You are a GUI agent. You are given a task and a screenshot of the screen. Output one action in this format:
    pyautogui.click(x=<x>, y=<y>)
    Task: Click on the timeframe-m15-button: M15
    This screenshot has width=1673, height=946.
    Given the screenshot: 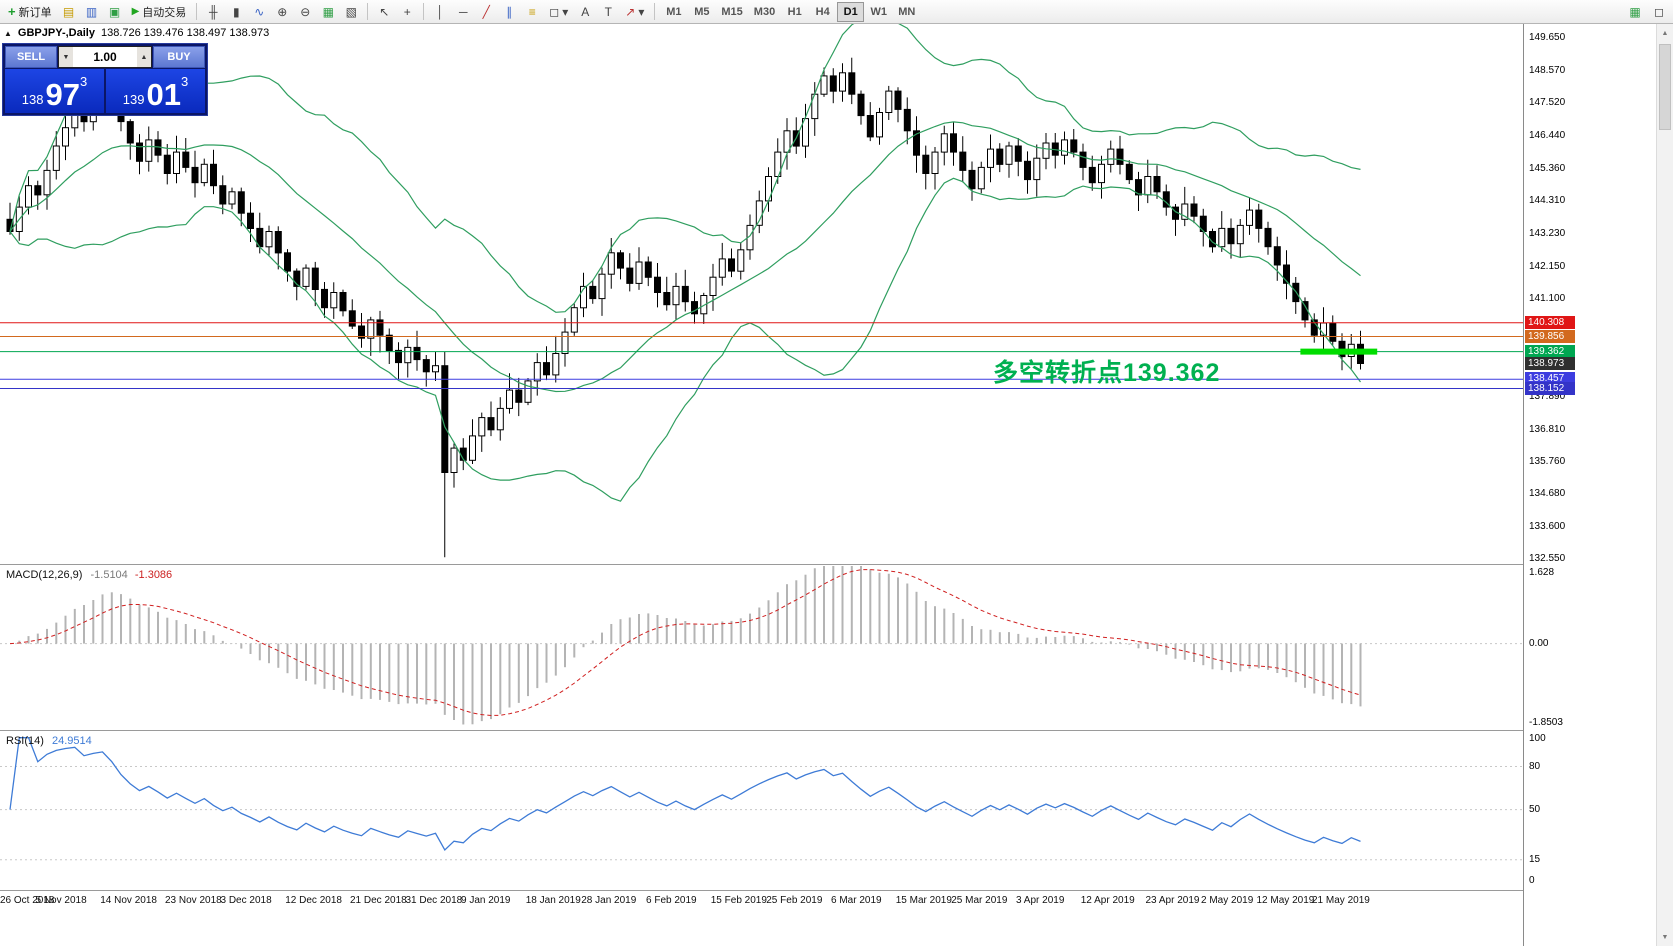 What is the action you would take?
    pyautogui.click(x=732, y=11)
    